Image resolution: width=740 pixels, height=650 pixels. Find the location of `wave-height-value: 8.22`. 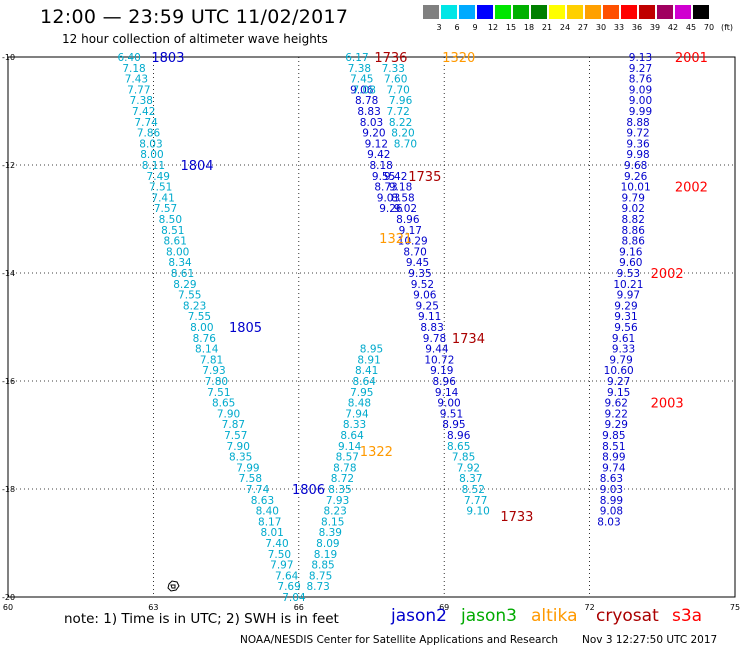

wave-height-value: 8.22 is located at coordinates (400, 123).